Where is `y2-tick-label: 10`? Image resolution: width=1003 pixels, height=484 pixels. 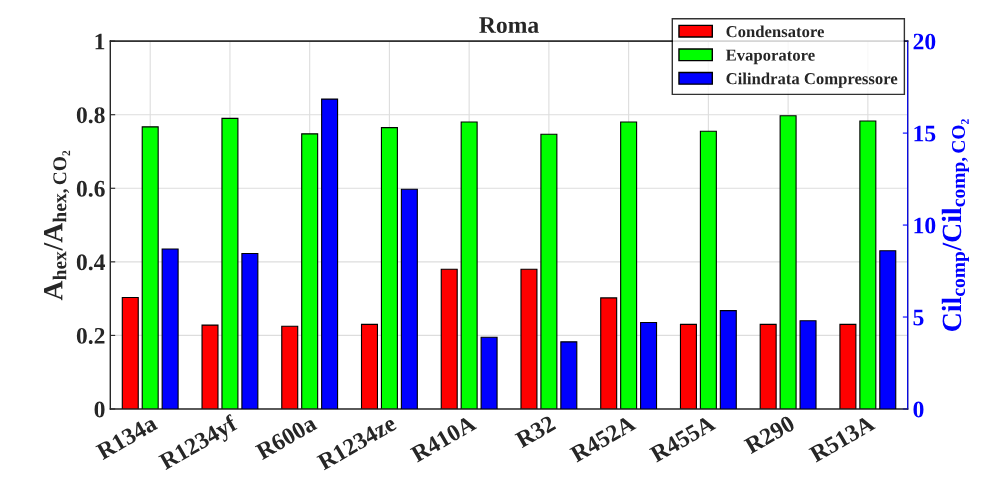
y2-tick-label: 10 is located at coordinates (925, 225).